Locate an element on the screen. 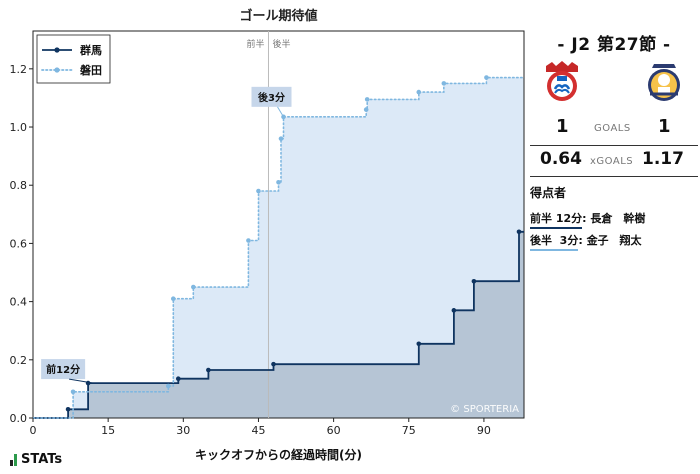  scorer-row-away: 後半 3分: 金子 翔太 is located at coordinates (586, 241).